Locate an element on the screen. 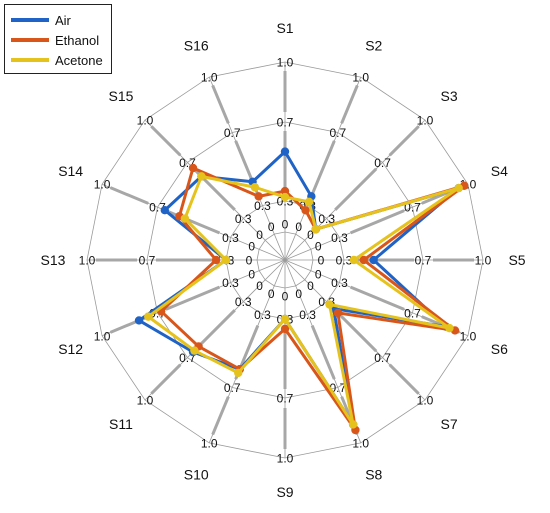 This screenshot has width=550, height=513. data-point-acetone-s2 is located at coordinates (309, 202).